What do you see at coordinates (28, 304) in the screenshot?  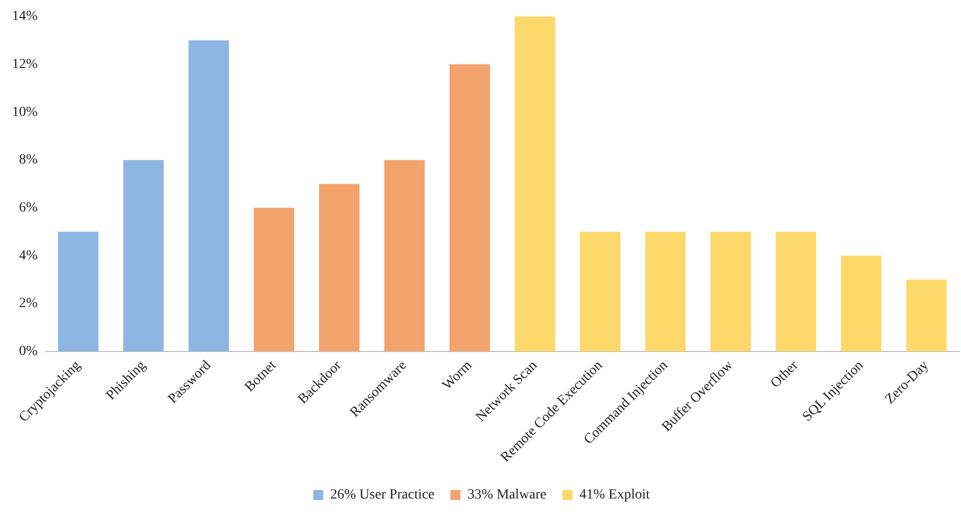 I see `y-tick-label: 2%` at bounding box center [28, 304].